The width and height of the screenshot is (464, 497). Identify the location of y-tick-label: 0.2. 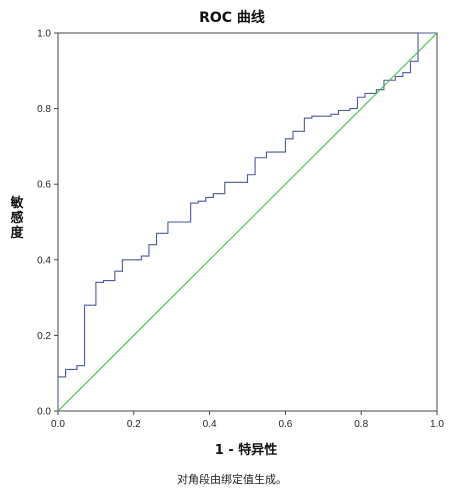
(44, 336).